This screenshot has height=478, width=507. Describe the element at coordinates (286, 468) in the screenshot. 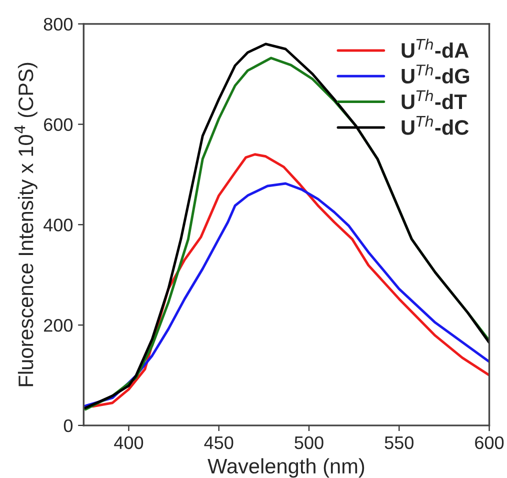

I see `x-axis-title: Wavelength (nm)` at that location.